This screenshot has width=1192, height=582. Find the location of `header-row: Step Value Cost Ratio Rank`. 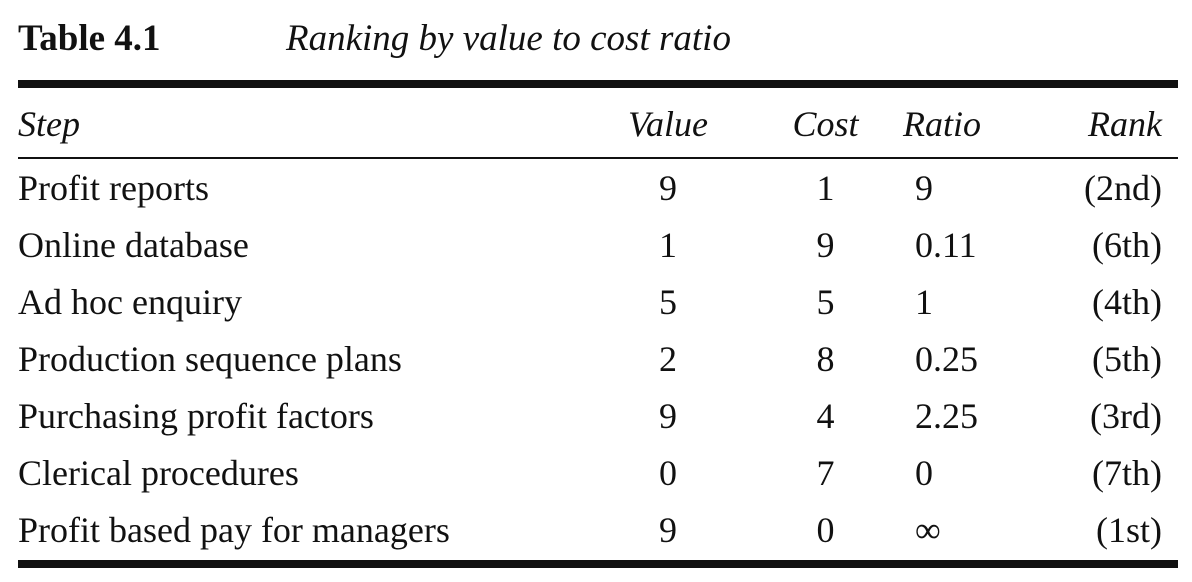

header-row: Step Value Cost Ratio Rank is located at coordinates (598, 123).